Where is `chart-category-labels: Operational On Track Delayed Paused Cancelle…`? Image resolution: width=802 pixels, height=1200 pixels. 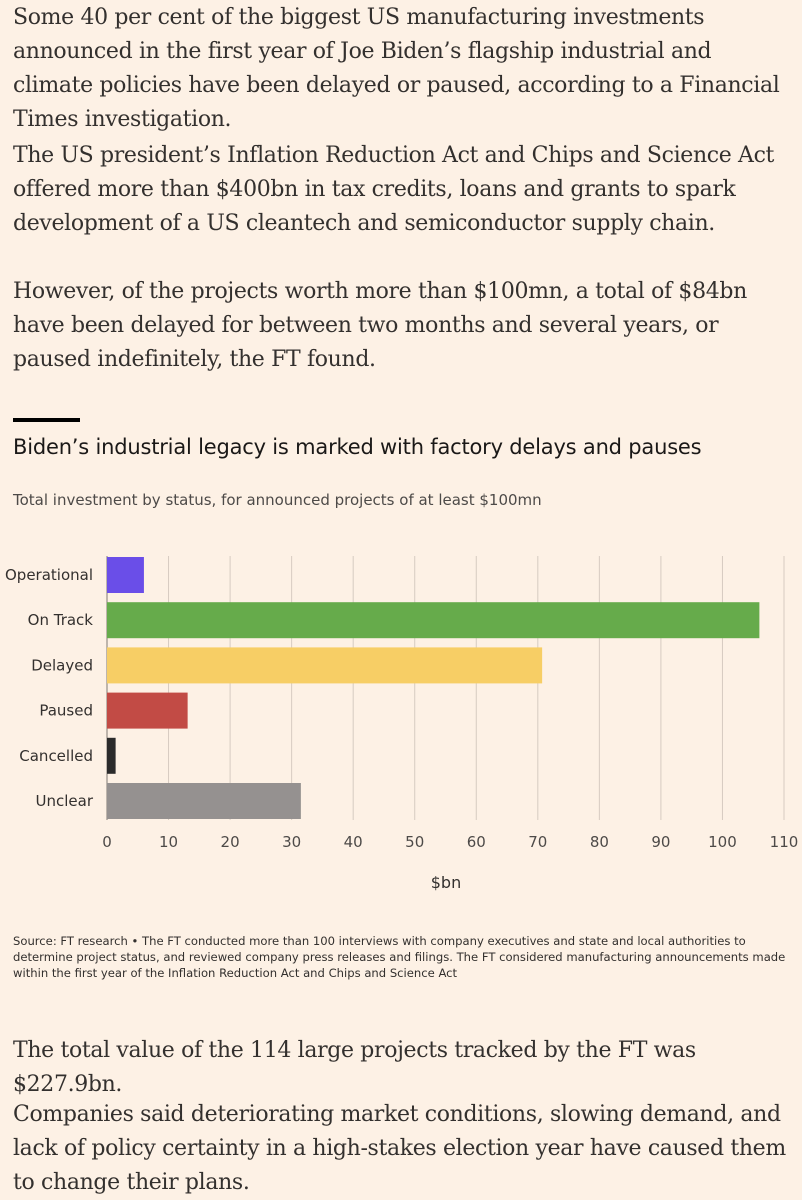 chart-category-labels: Operational On Track Delayed Paused Cancelle… is located at coordinates (49, 688).